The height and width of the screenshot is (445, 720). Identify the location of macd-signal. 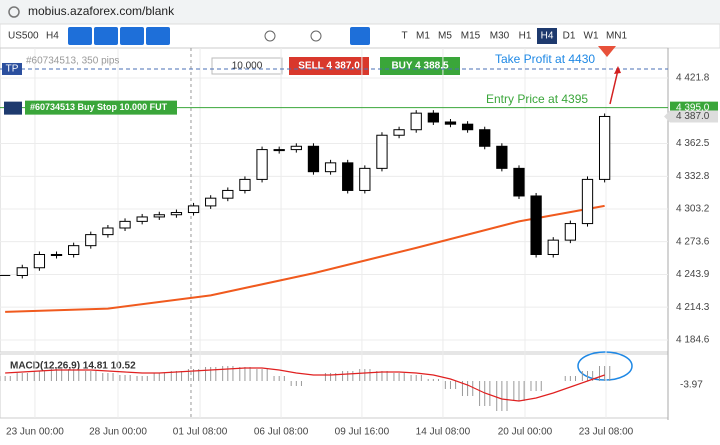
(305, 384).